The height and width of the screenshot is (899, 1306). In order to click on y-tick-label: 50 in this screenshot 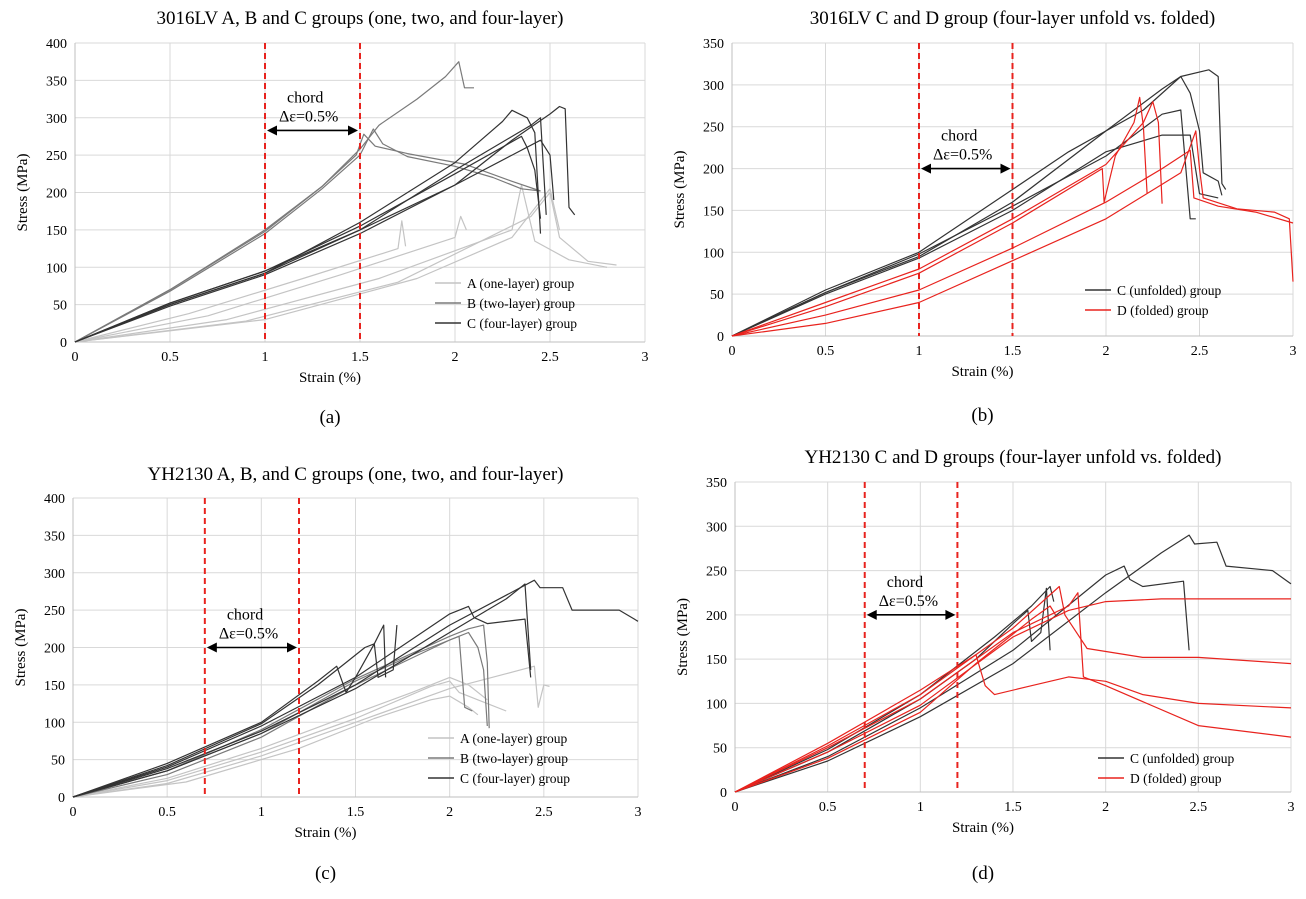, I will do `click(717, 295)`.